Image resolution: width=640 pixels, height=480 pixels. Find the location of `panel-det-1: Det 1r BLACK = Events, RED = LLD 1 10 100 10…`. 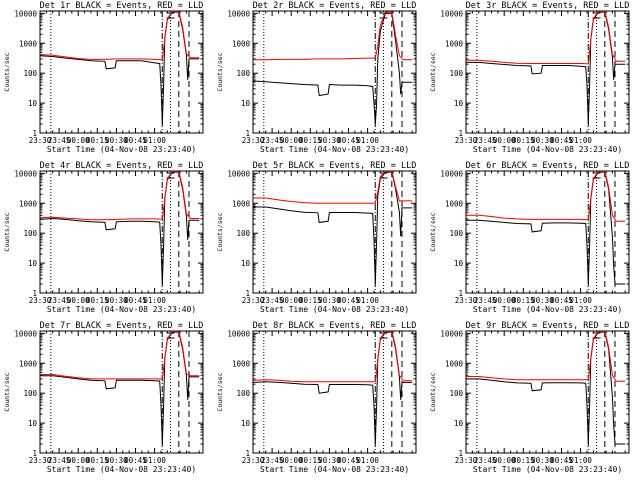

panel-det-1: Det 1r BLACK = Events, RED = LLD 1 10 100 10… is located at coordinates (103, 77).